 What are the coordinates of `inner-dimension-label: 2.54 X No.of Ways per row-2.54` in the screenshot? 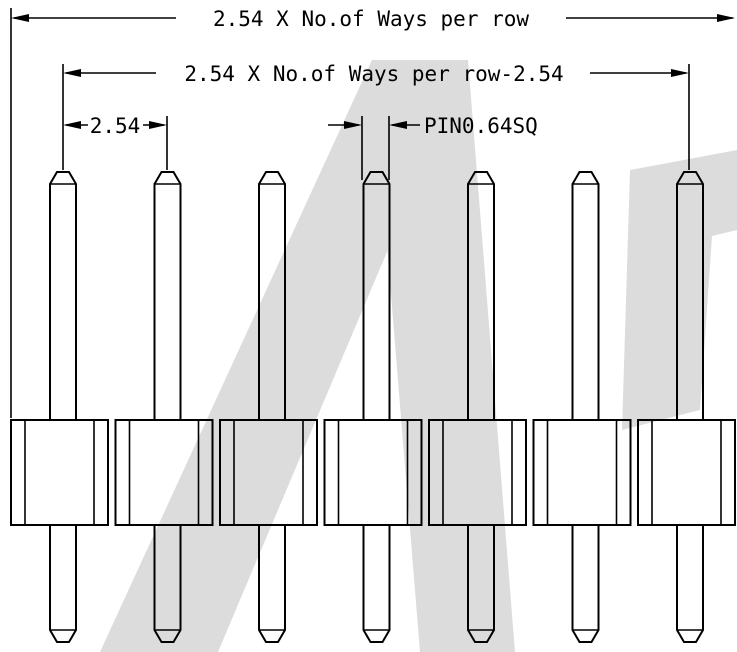 It's located at (373, 74).